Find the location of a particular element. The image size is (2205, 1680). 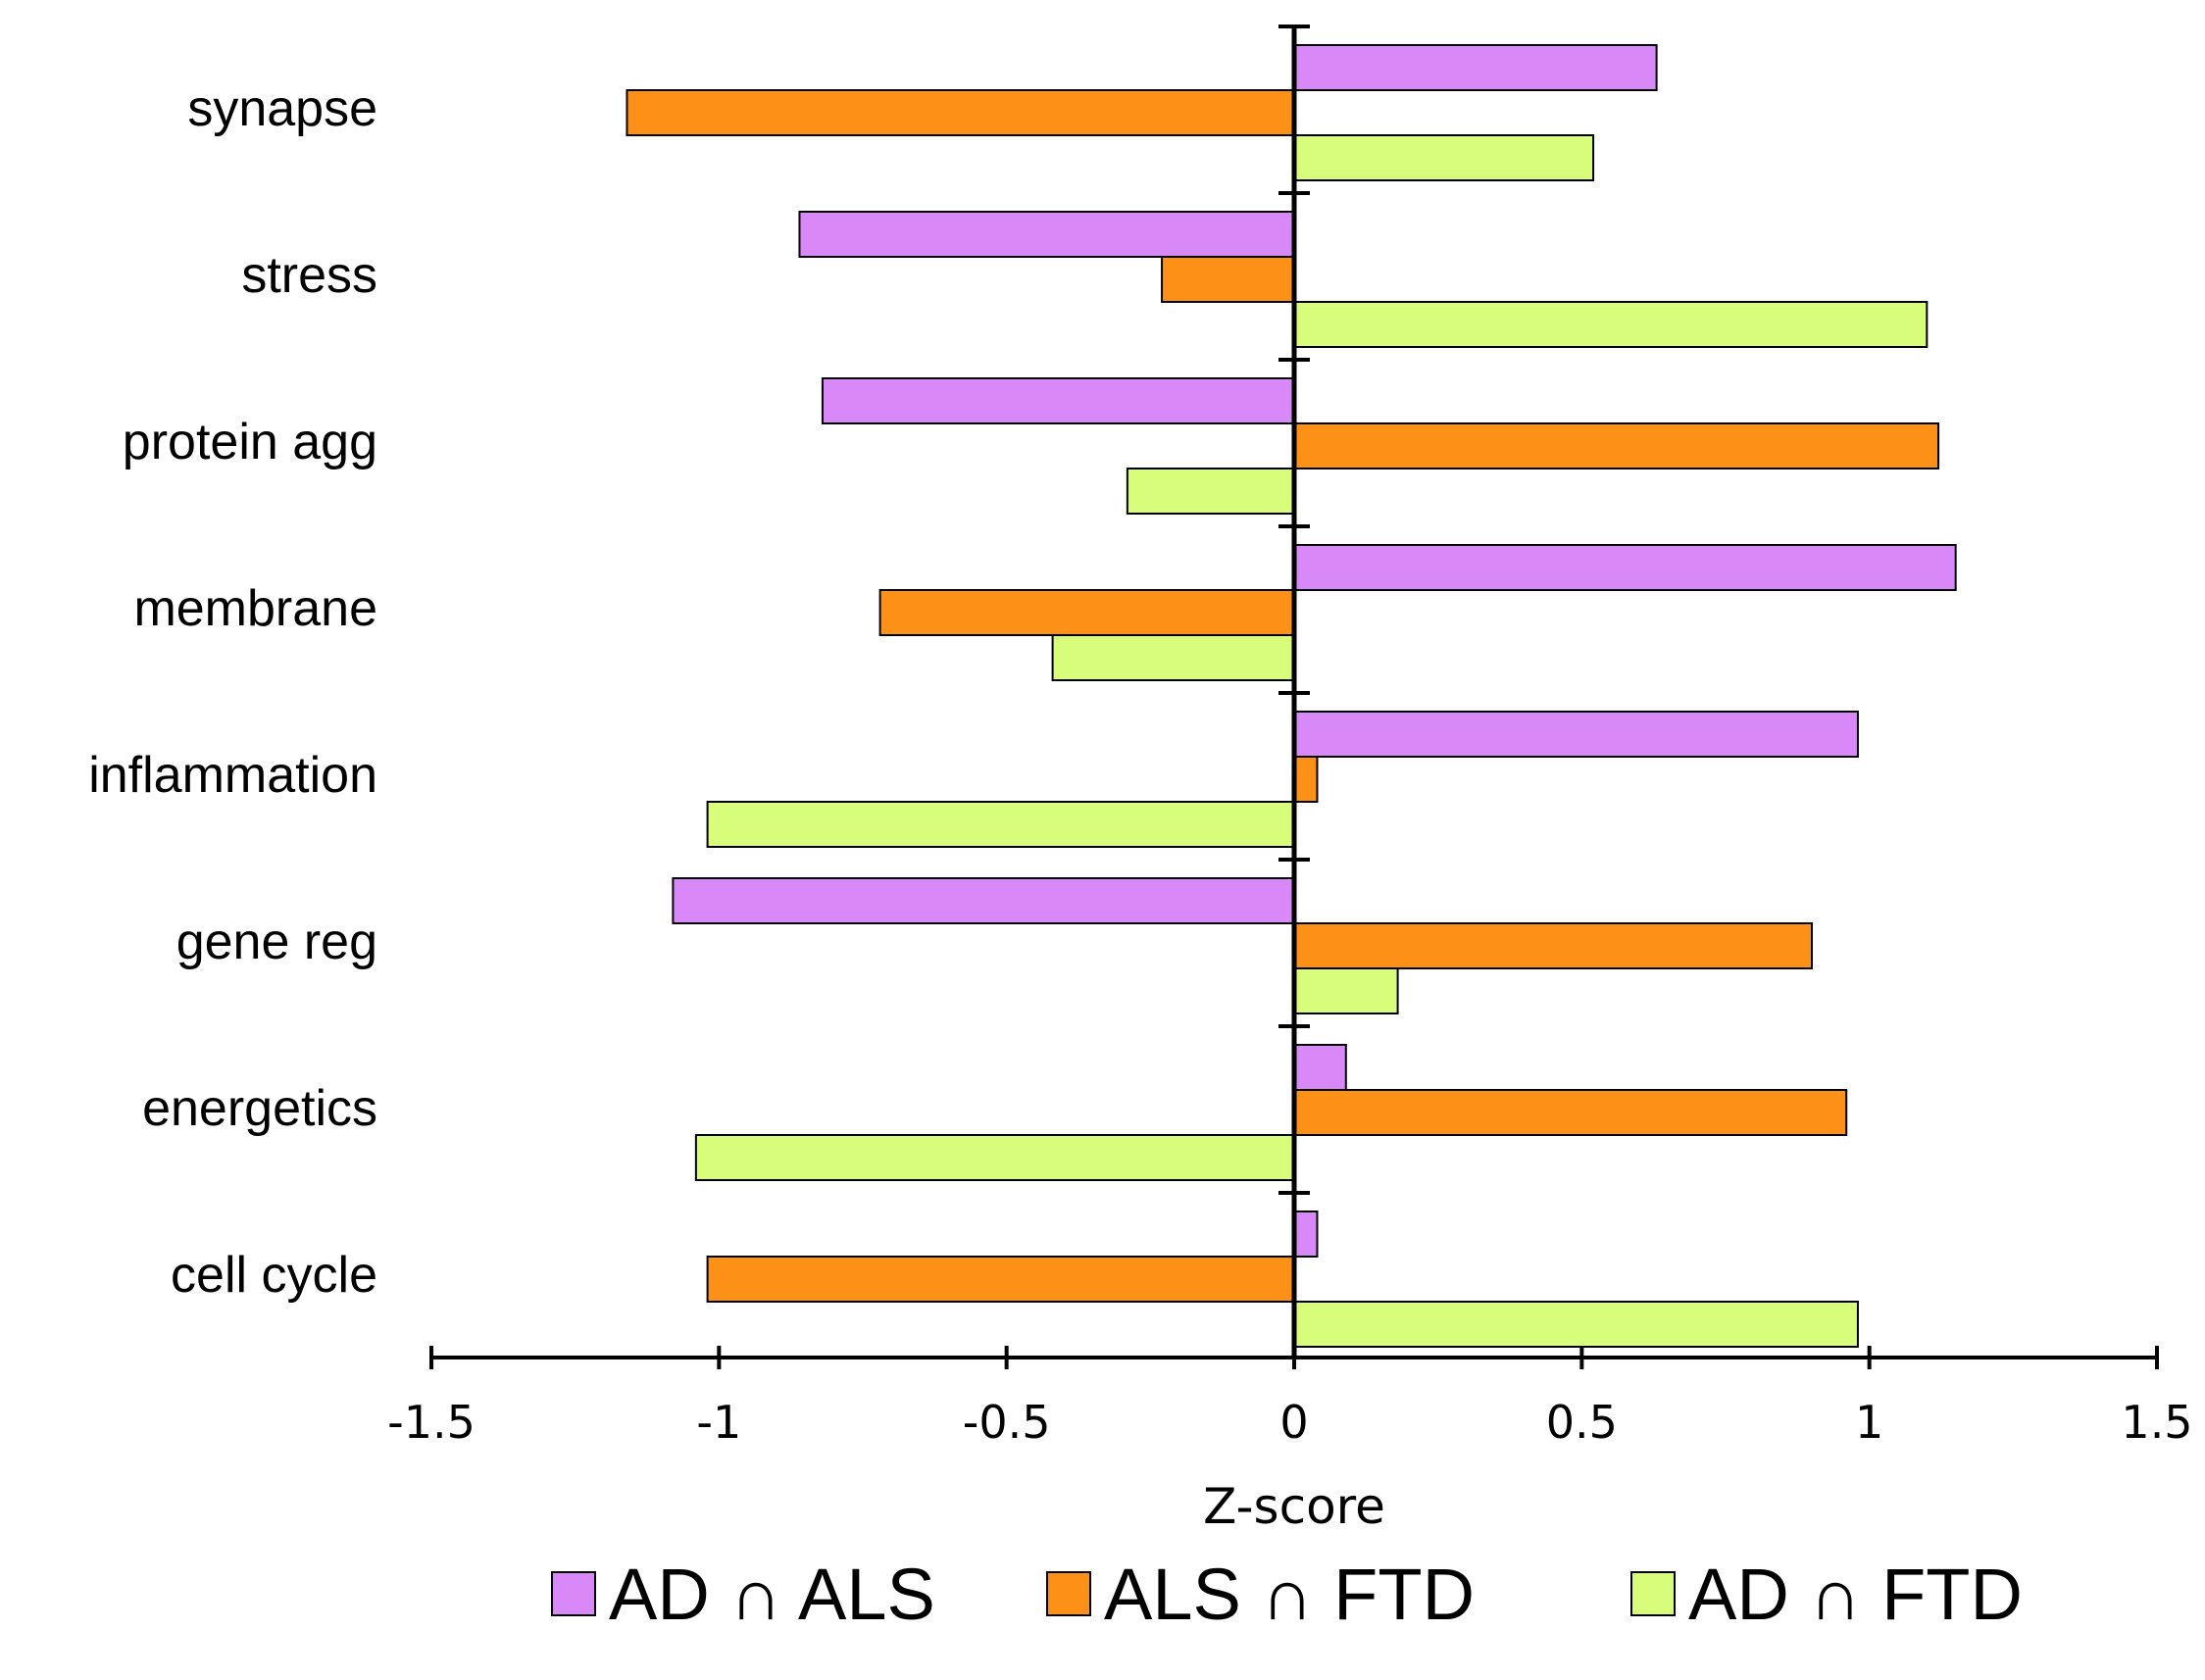

category-label-synapse: synapse is located at coordinates (282, 108).